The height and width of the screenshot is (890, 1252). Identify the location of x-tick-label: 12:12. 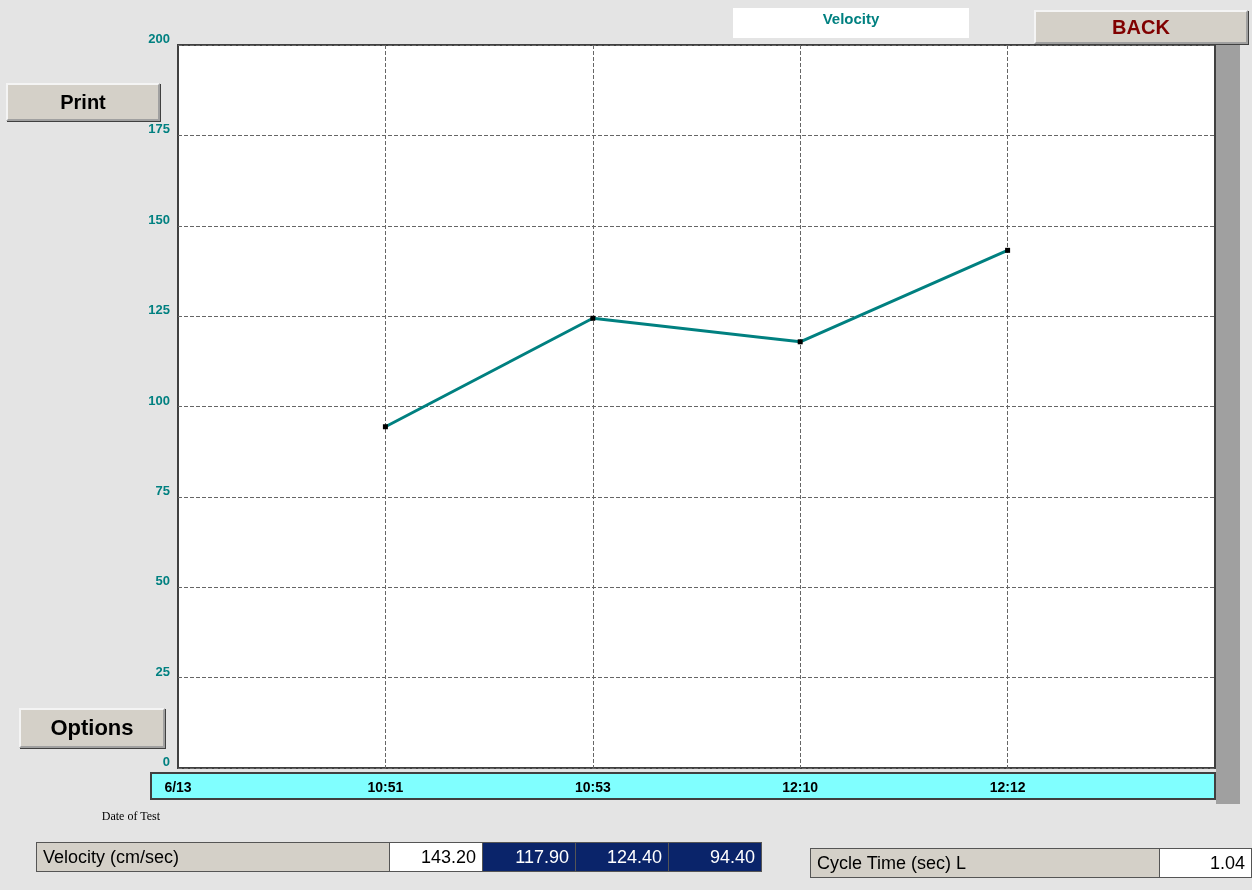
(1007, 787).